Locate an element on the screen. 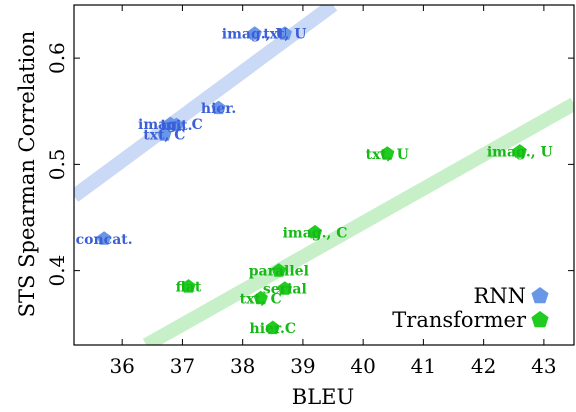 The image size is (576, 412). data-label: serial is located at coordinates (285, 290).